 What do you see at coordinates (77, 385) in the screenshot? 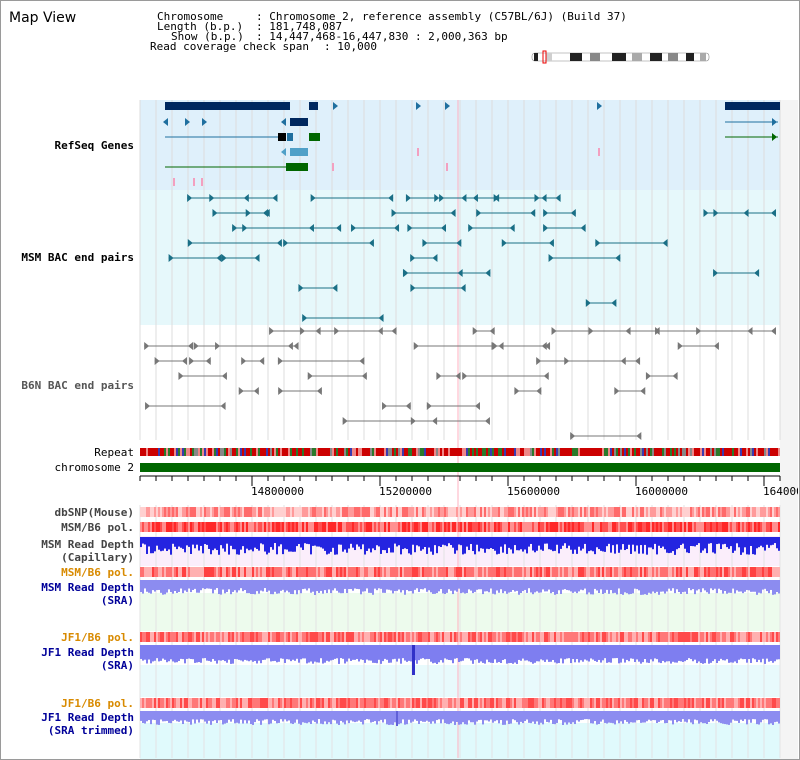
I see `label-b6n-bac: B6N BAC end pairs` at bounding box center [77, 385].